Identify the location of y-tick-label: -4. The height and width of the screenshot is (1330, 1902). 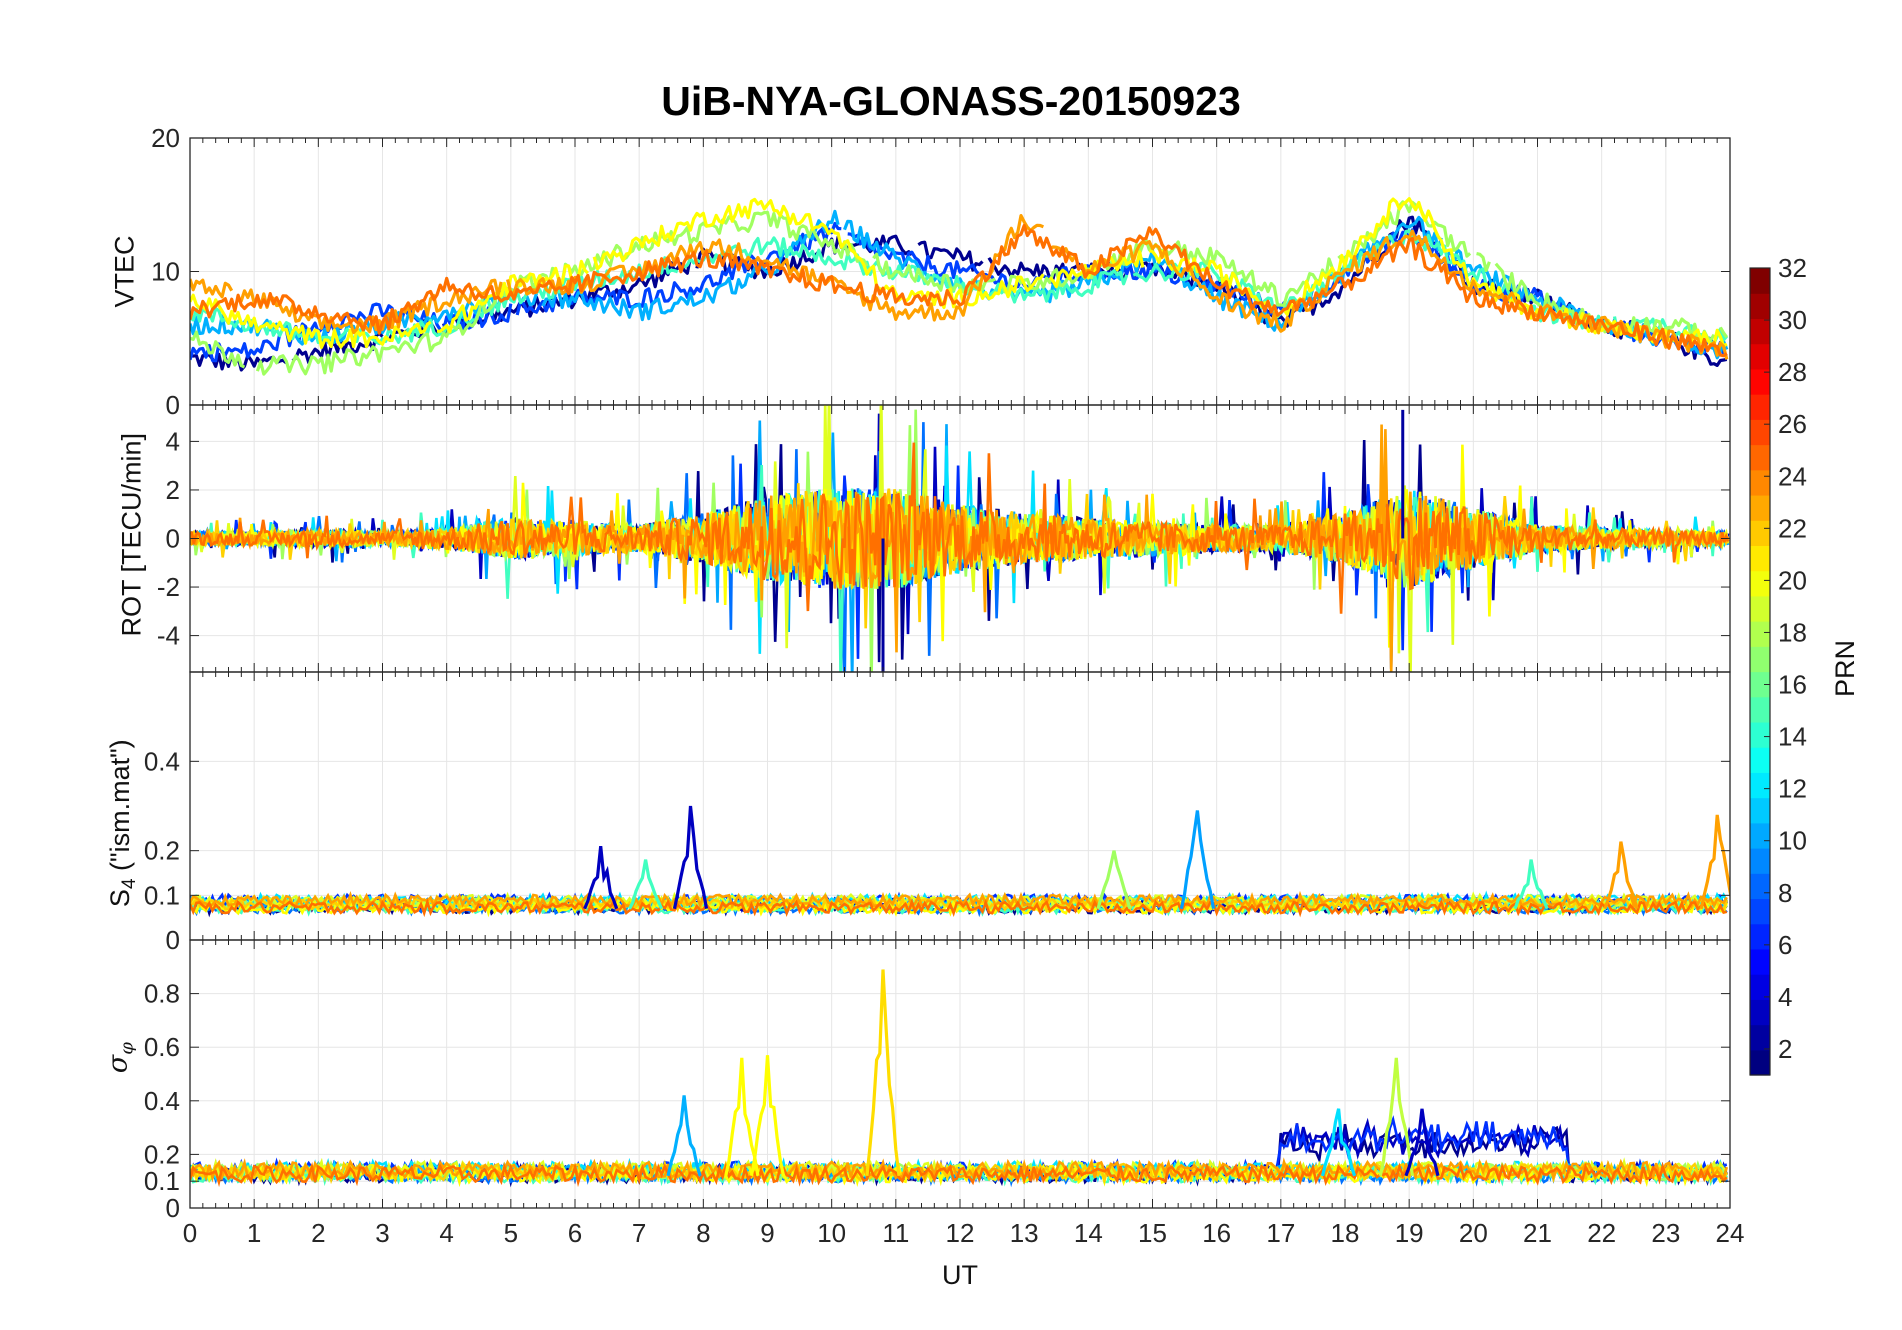
(168, 636).